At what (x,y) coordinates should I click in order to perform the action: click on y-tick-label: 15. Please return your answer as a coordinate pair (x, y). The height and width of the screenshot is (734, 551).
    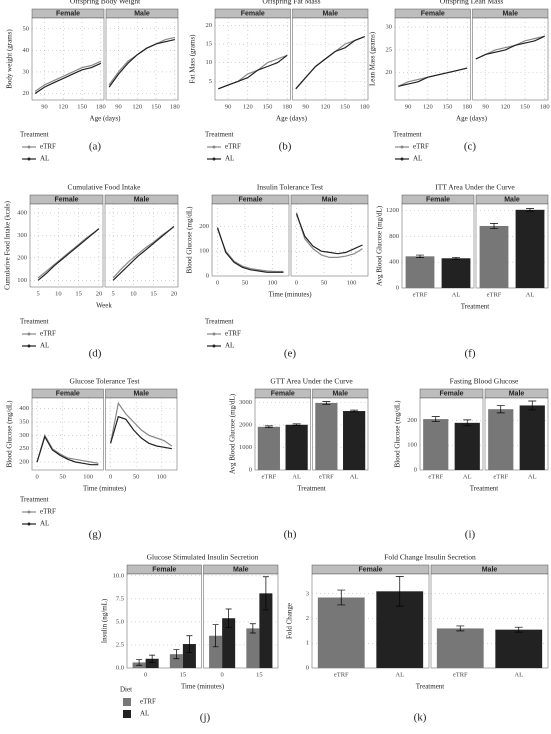
    Looking at the image, I should click on (209, 44).